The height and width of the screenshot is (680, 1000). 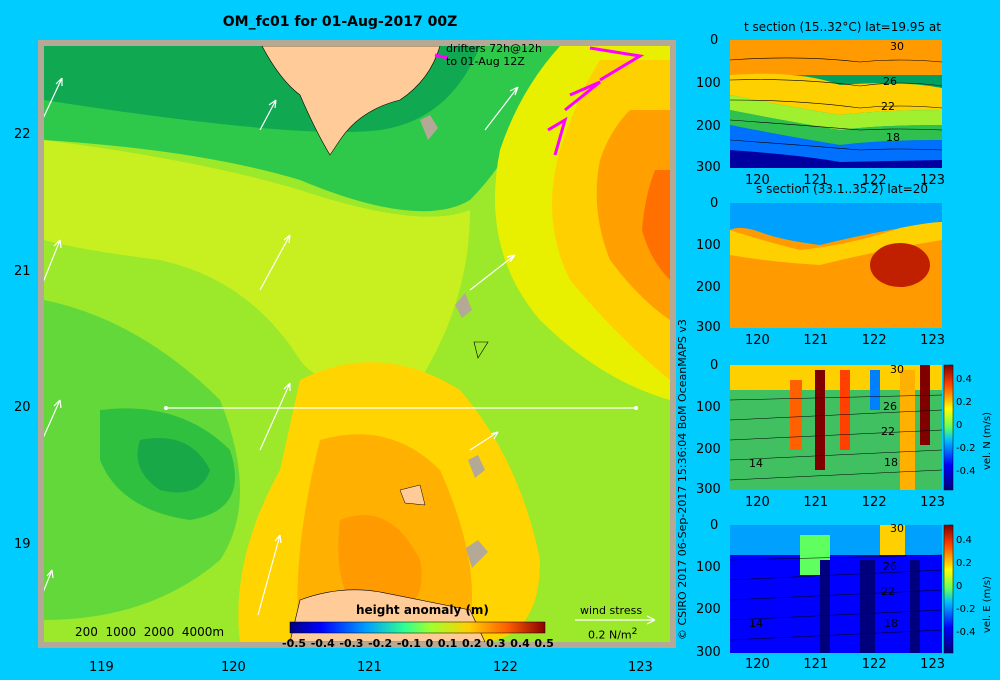 I want to click on y-tick: 19, so click(x=22, y=544).